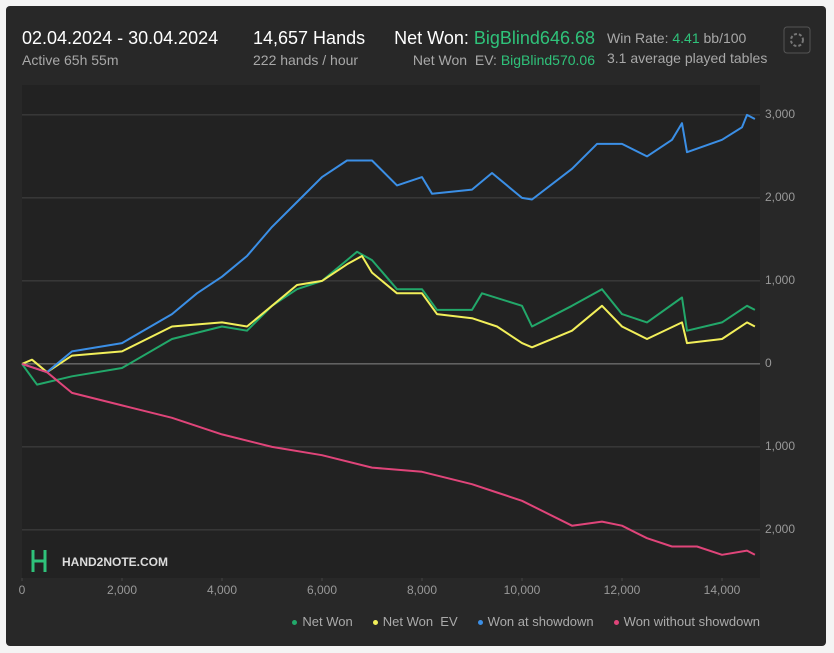  What do you see at coordinates (686, 38) in the screenshot?
I see `win-rate-value: 4.41` at bounding box center [686, 38].